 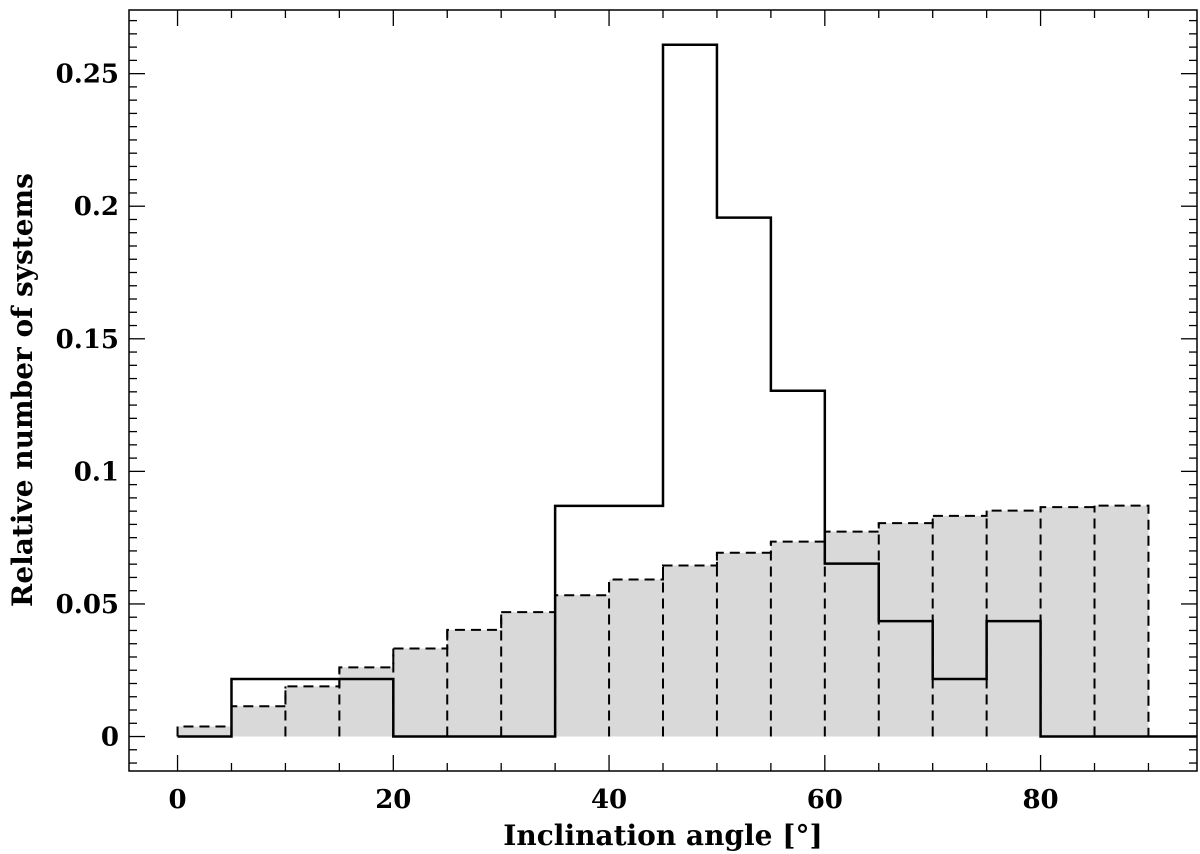 I want to click on y-tick-labels: 0 0.05 0.1 0.15 0.2 0.25, so click(x=87, y=406).